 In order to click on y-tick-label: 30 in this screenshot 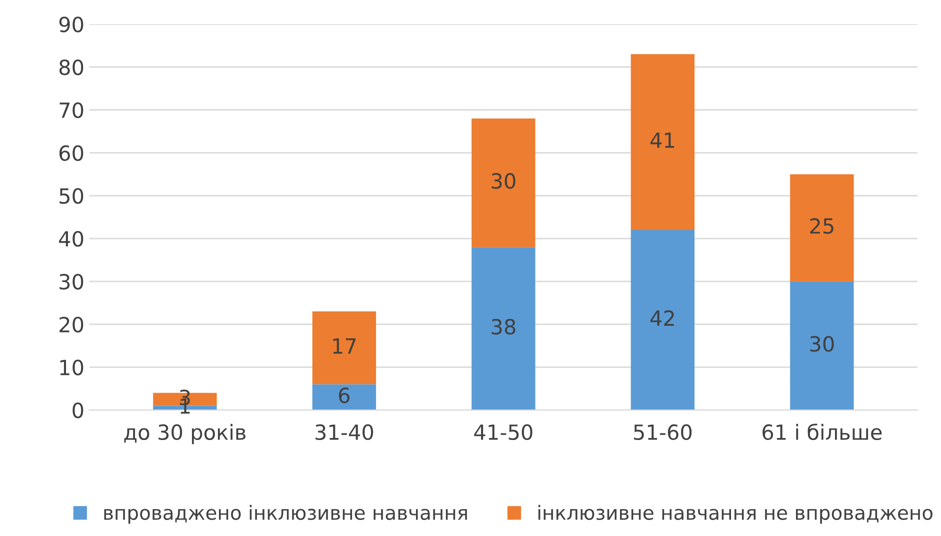, I will do `click(72, 282)`.